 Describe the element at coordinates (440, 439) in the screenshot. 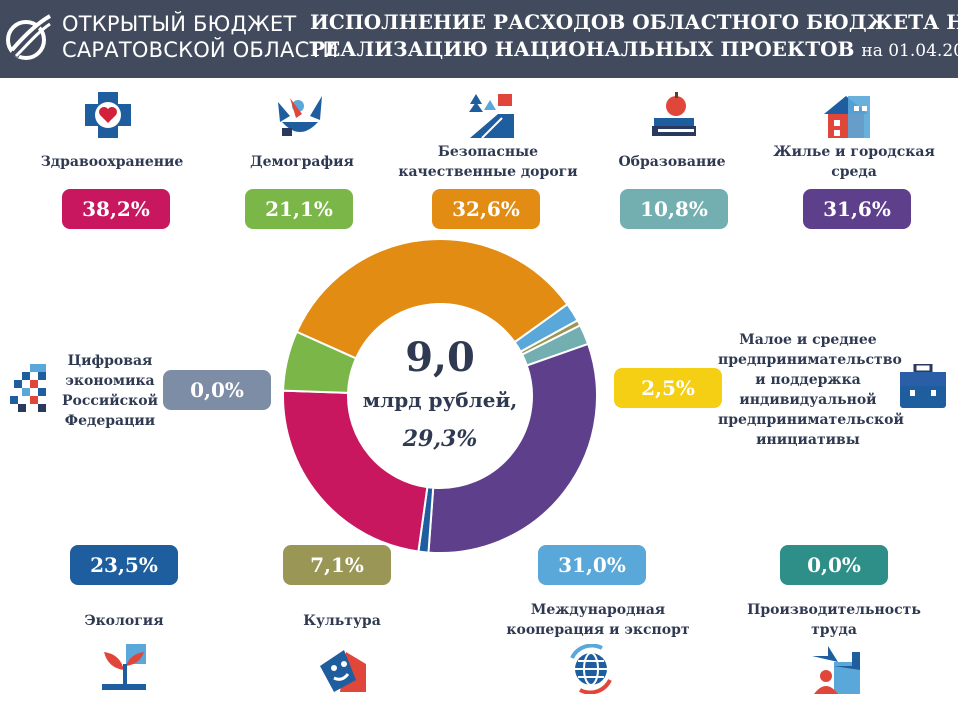

I see `center-share: 29,3%` at that location.